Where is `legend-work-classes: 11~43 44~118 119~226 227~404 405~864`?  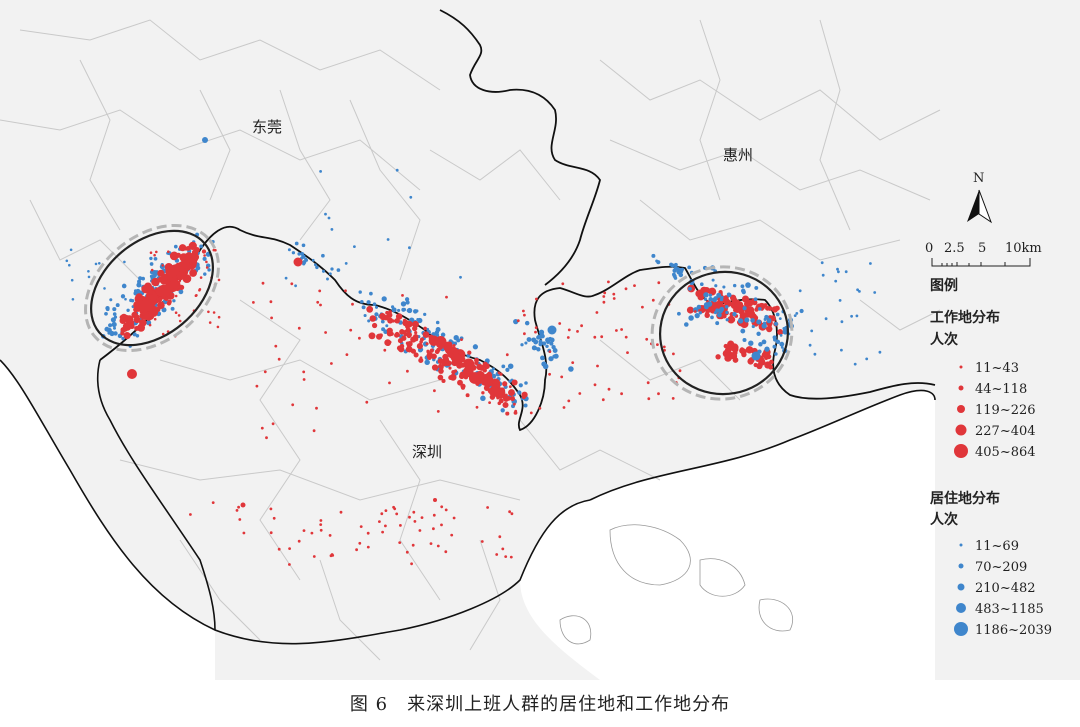 legend-work-classes: 11~43 44~118 119~226 227~404 405~864 is located at coordinates (995, 410).